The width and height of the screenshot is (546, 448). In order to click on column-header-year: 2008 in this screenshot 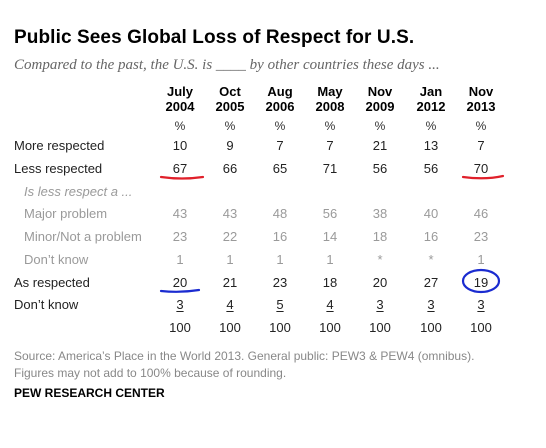, I will do `click(330, 106)`.